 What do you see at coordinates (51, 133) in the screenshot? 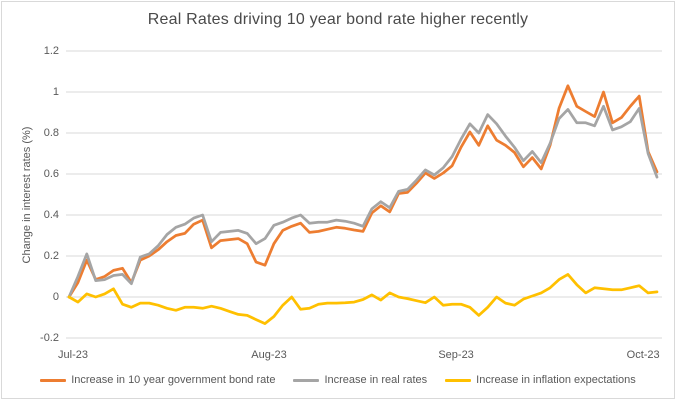
I see `y-tick-label: 0.8` at bounding box center [51, 133].